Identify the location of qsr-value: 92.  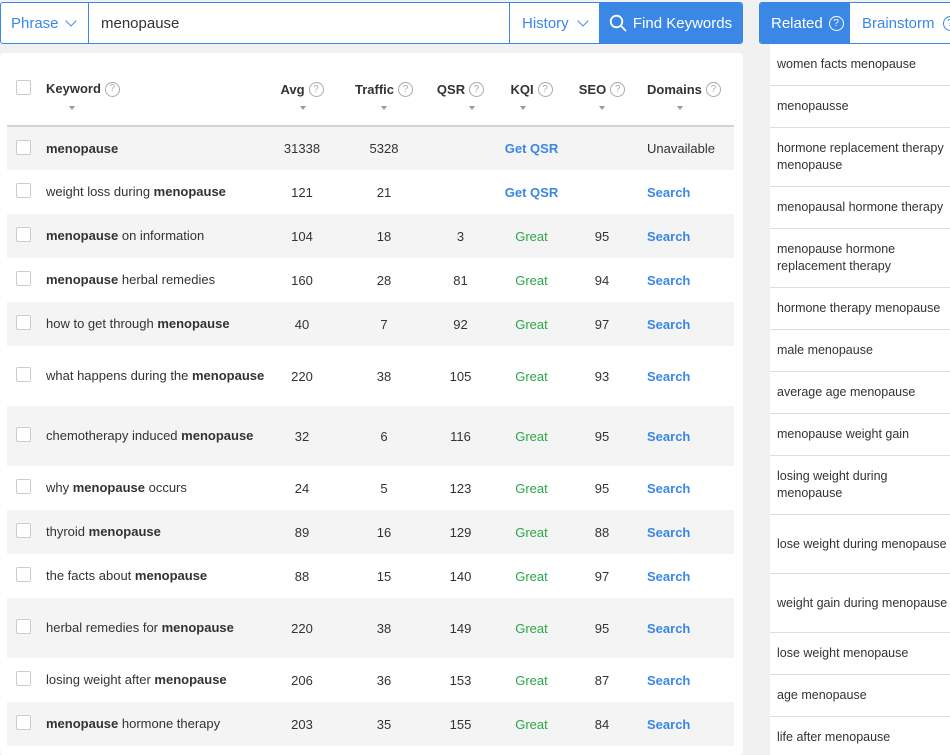
(460, 324).